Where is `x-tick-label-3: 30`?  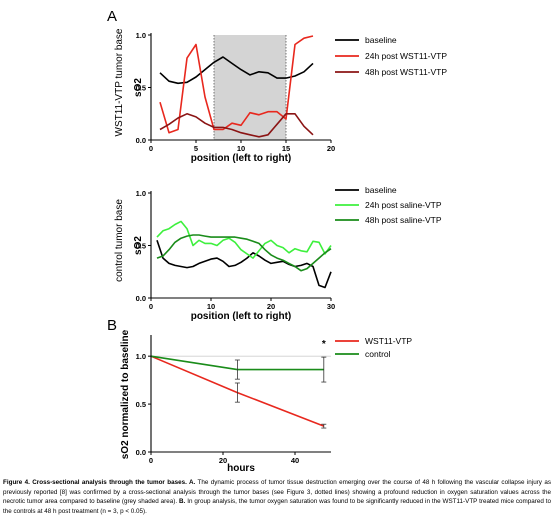 x-tick-label-3: 30 is located at coordinates (331, 306).